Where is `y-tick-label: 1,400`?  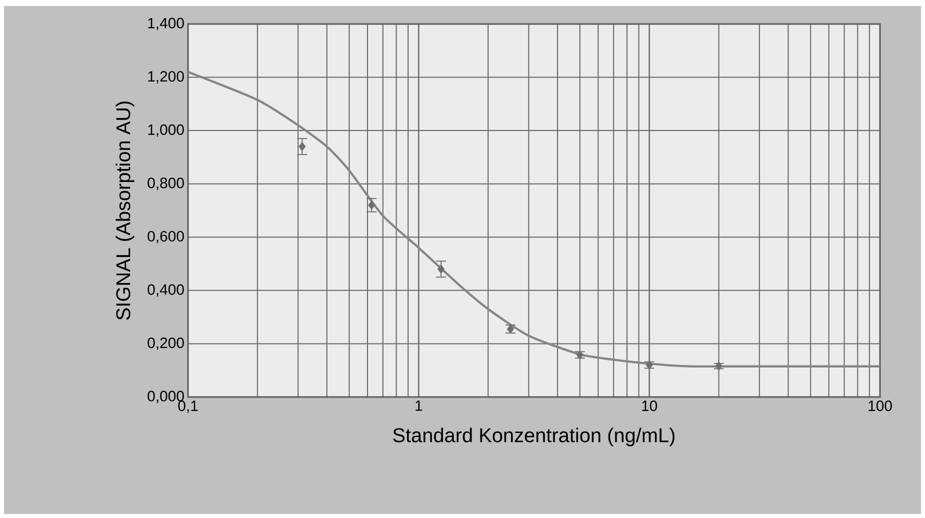 y-tick-label: 1,400 is located at coordinates (166, 24).